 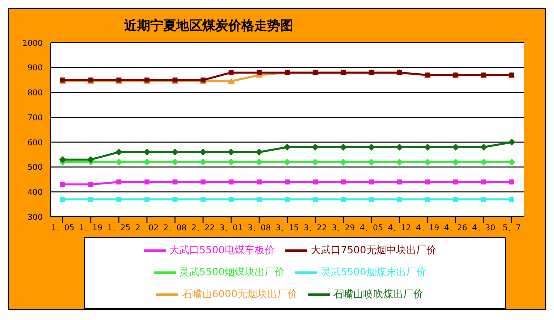 What do you see at coordinates (209, 27) in the screenshot?
I see `chart-title: 近期宁夏地区煤炭价格走势图` at bounding box center [209, 27].